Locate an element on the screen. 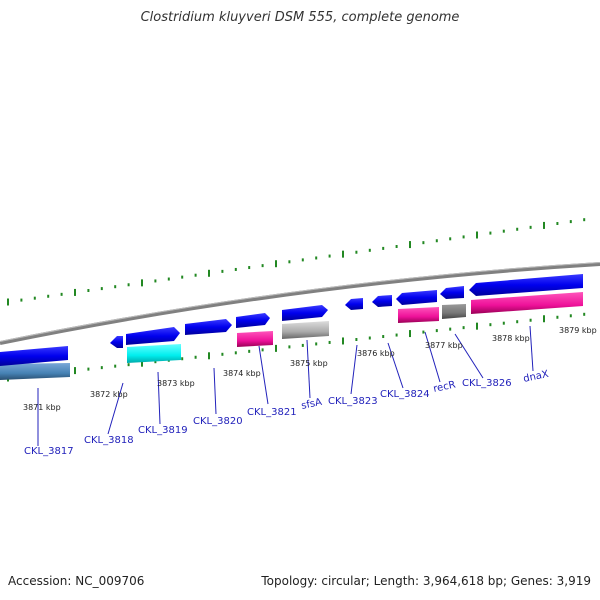 Image resolution: width=600 pixels, height=600 pixels. feature-cyan is located at coordinates (154, 353).